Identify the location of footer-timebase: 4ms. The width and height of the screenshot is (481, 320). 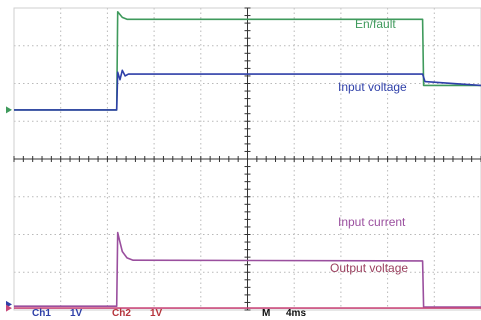
(296, 313).